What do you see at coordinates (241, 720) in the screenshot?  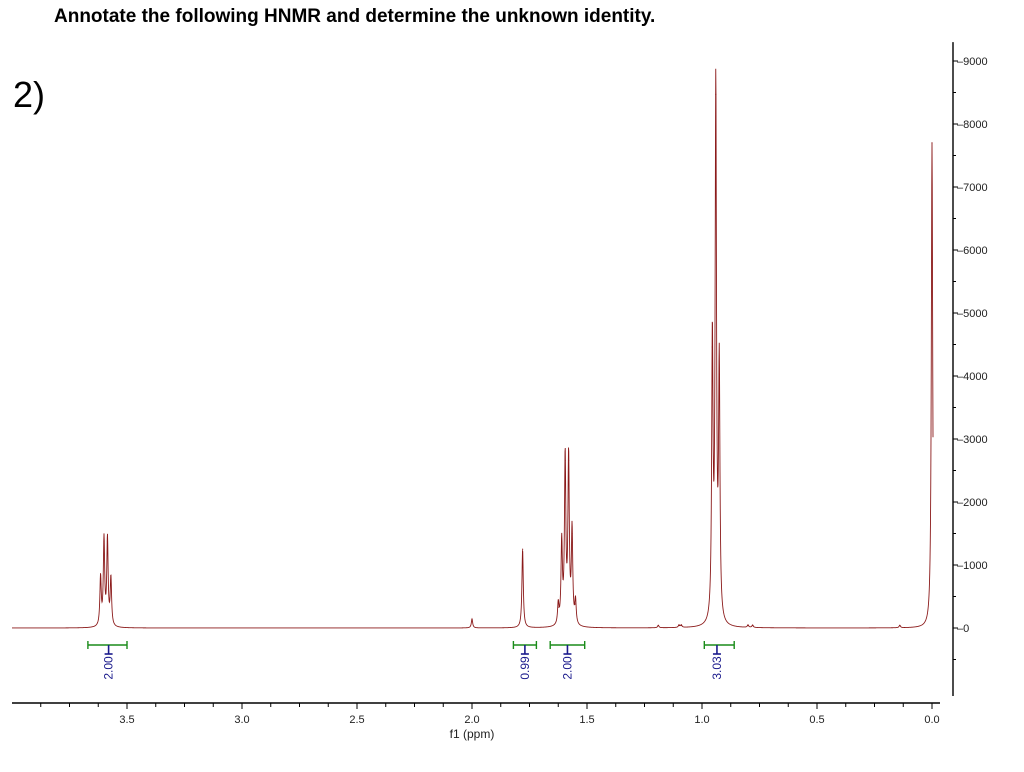 I see `x-tick-label: 3.0` at bounding box center [241, 720].